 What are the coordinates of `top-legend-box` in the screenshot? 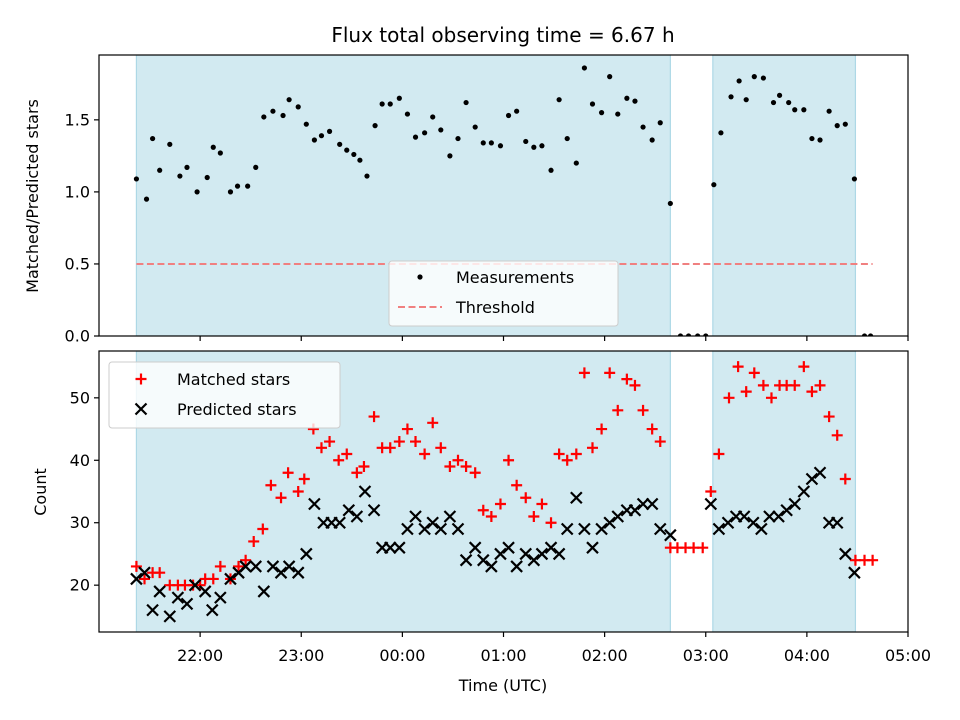 It's located at (503, 293).